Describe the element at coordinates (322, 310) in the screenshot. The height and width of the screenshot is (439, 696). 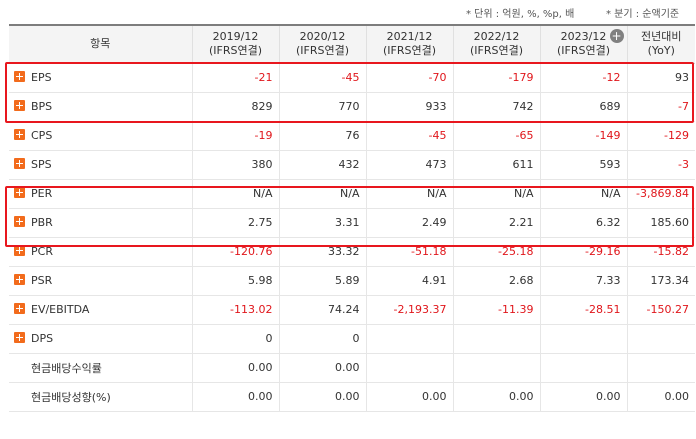
I see `value-cell: 74.24` at that location.